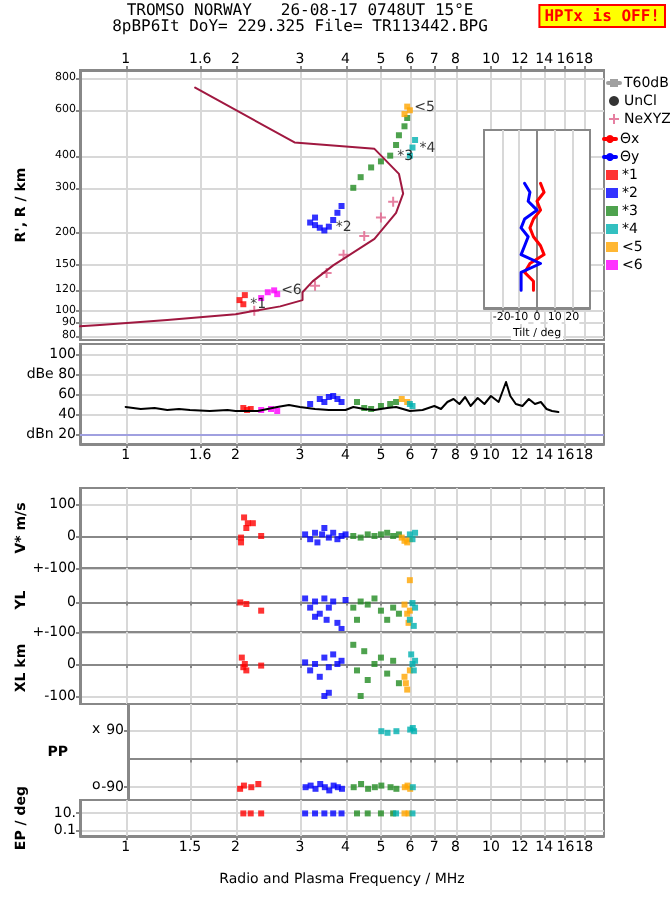 The image size is (670, 902). I want to click on chart-title: TROMSO NORWAY 26-08-17 0748UT 15°E, so click(300, 10).